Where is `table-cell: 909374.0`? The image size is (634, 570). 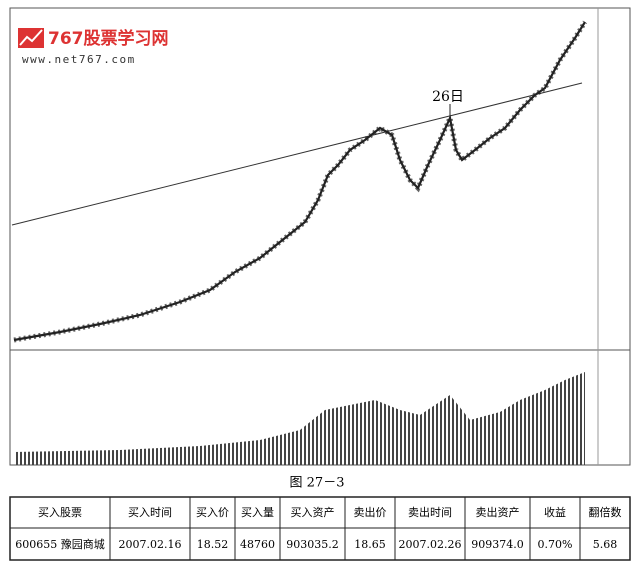 table-cell: 909374.0 is located at coordinates (497, 544).